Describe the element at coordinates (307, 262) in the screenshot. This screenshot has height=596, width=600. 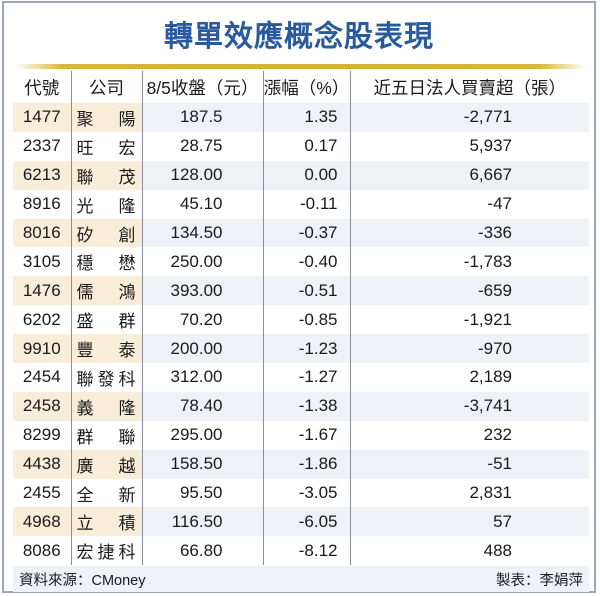
I see `price-change: -0.40` at that location.